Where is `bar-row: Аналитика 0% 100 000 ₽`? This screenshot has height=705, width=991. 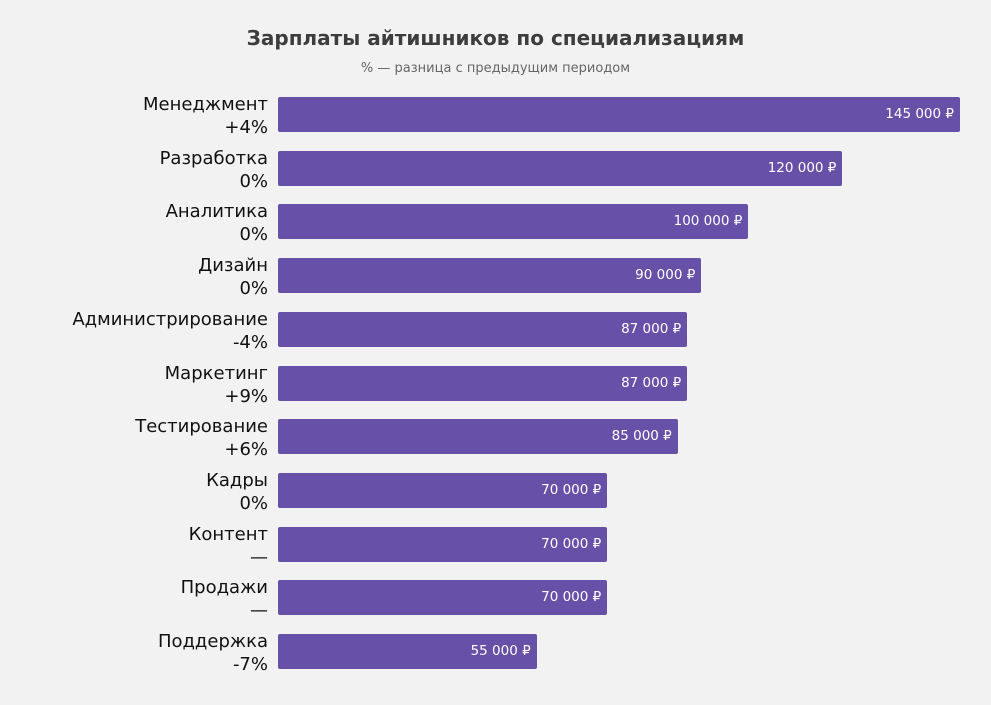 bar-row: Аналитика 0% 100 000 ₽ is located at coordinates (495, 223).